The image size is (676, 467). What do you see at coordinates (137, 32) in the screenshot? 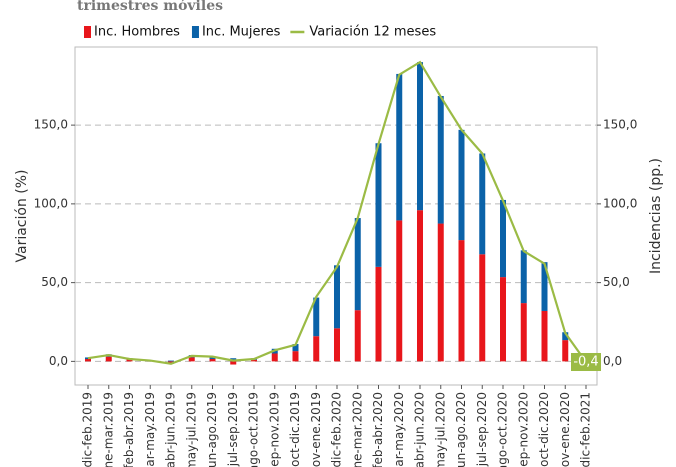
I see `legend-label: Inc. Hombres` at bounding box center [137, 32].